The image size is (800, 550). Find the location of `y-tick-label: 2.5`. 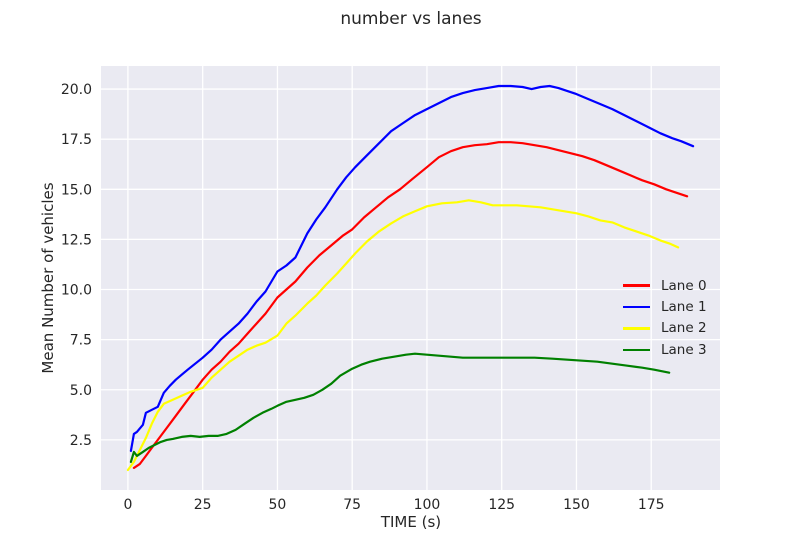

y-tick-label: 2.5 is located at coordinates (81, 441).